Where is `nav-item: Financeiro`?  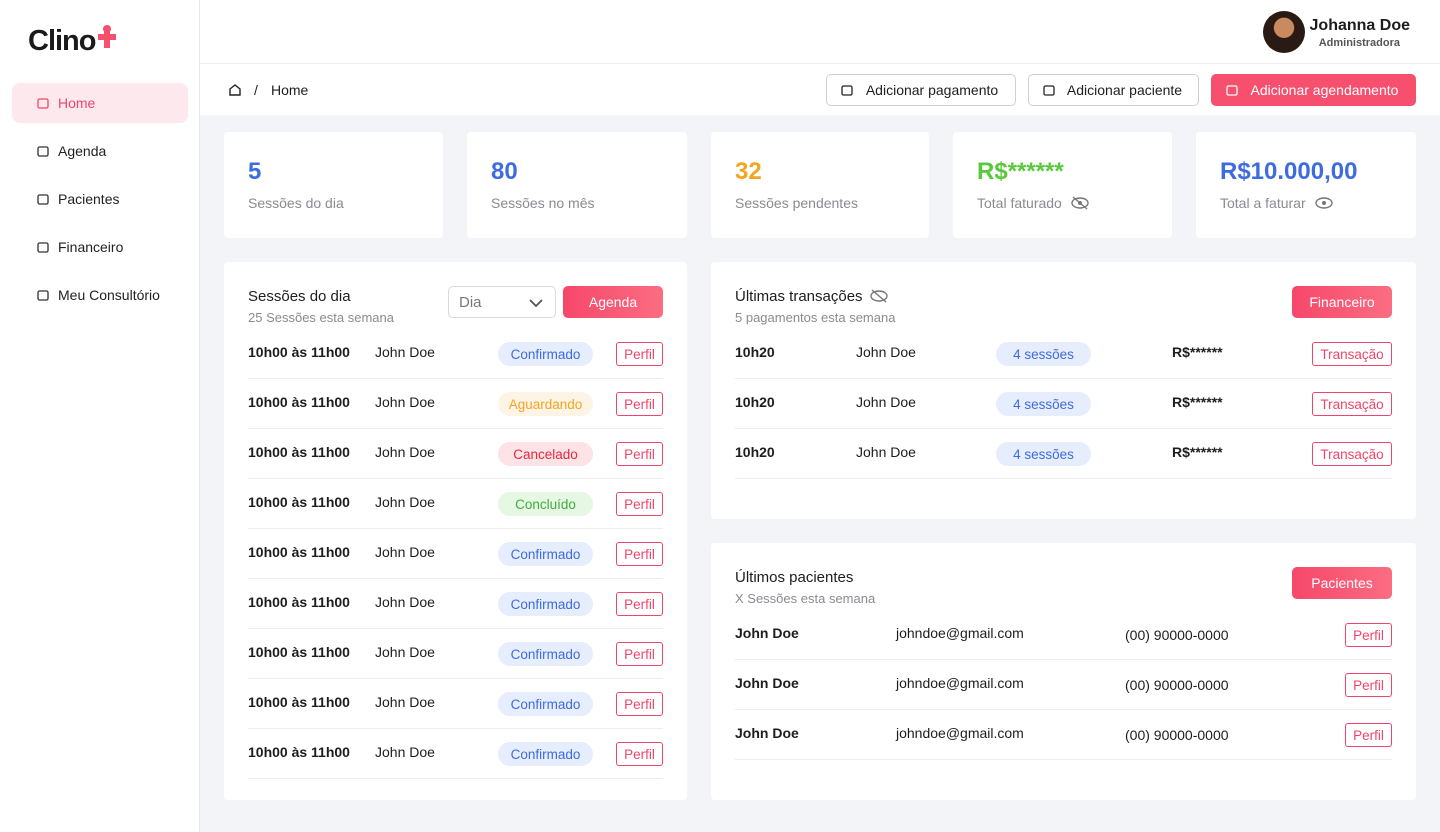 nav-item: Financeiro is located at coordinates (100, 247).